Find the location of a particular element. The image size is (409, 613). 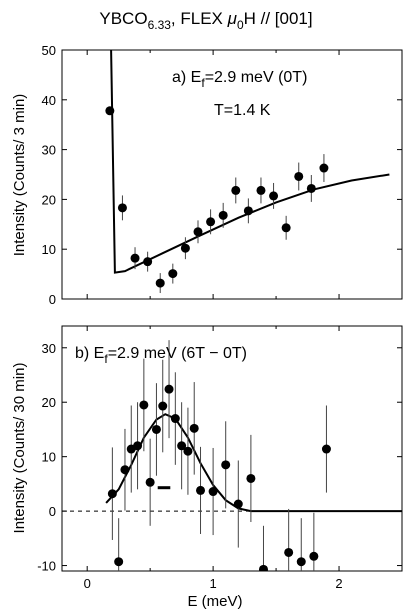

panel-b-ylabel: Intensity (Counts/ 30 min) is located at coordinates (19, 448).